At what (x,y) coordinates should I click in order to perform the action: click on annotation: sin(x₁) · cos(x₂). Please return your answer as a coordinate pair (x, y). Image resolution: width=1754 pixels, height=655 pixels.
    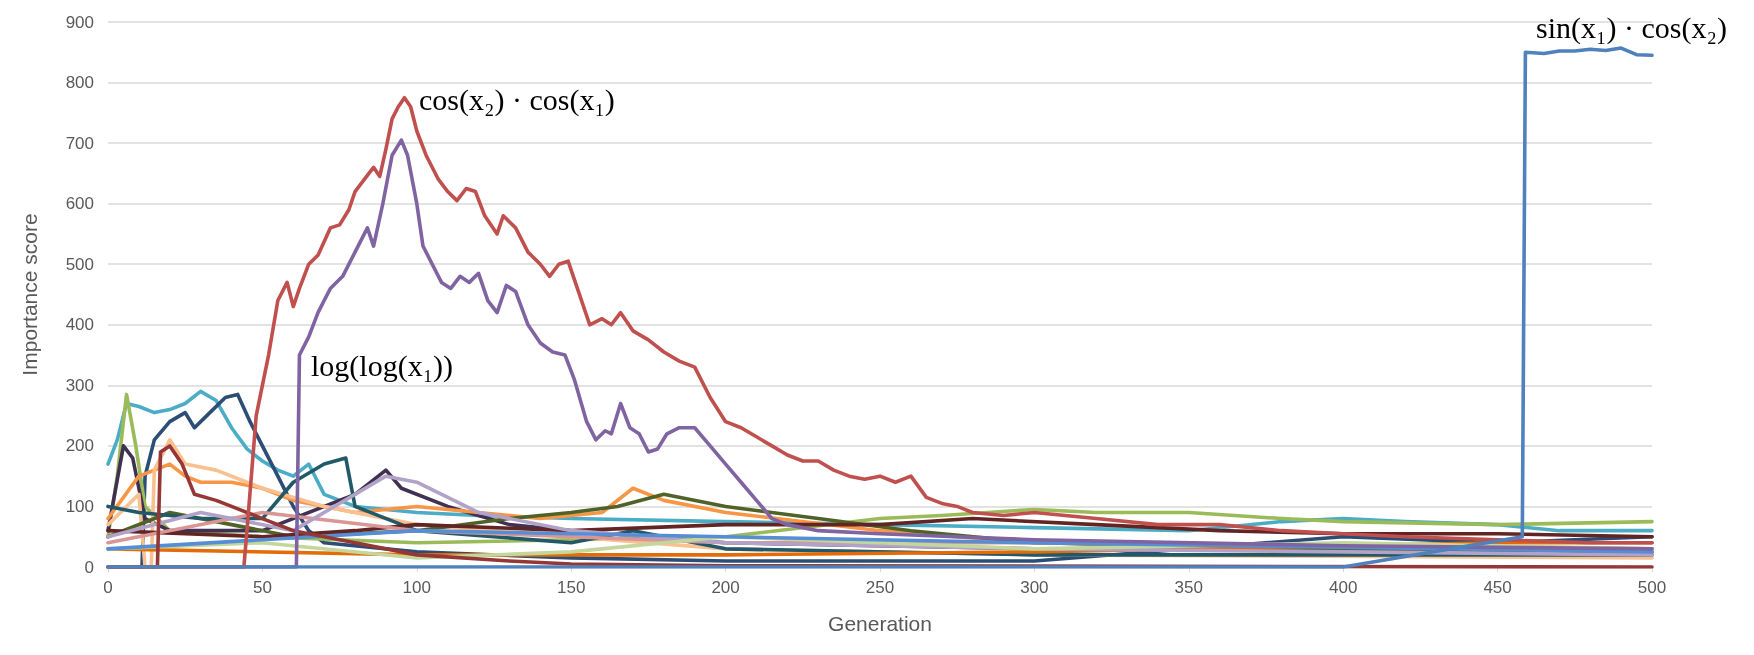
    Looking at the image, I should click on (1631, 27).